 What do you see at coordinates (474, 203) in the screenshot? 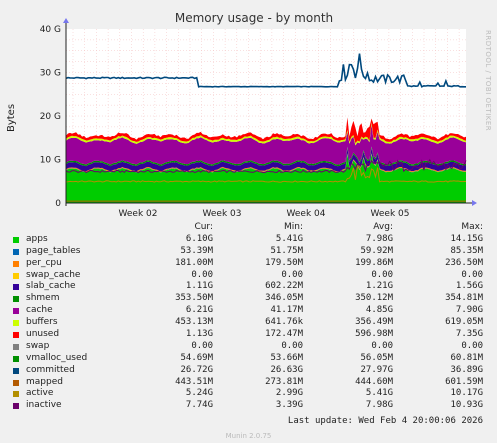
I see `x-axis-arrow` at bounding box center [474, 203].